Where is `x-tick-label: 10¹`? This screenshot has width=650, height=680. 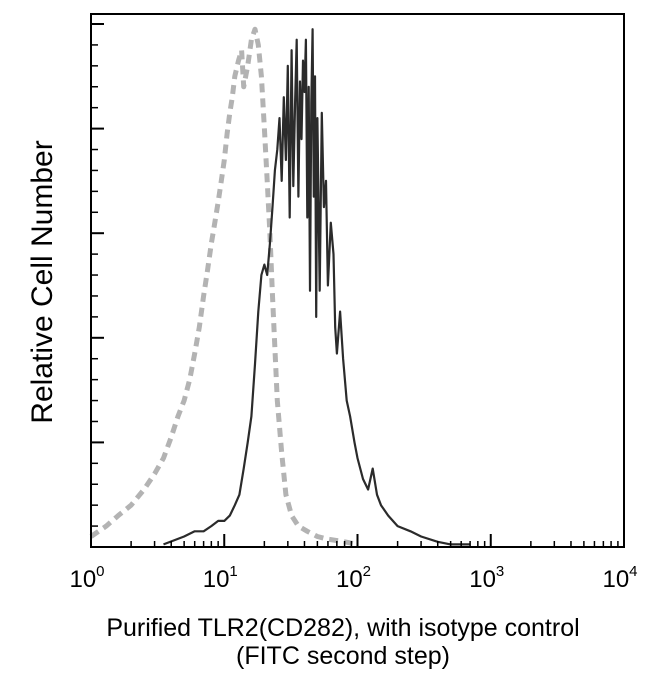 x-tick-label: 10¹ is located at coordinates (220, 578).